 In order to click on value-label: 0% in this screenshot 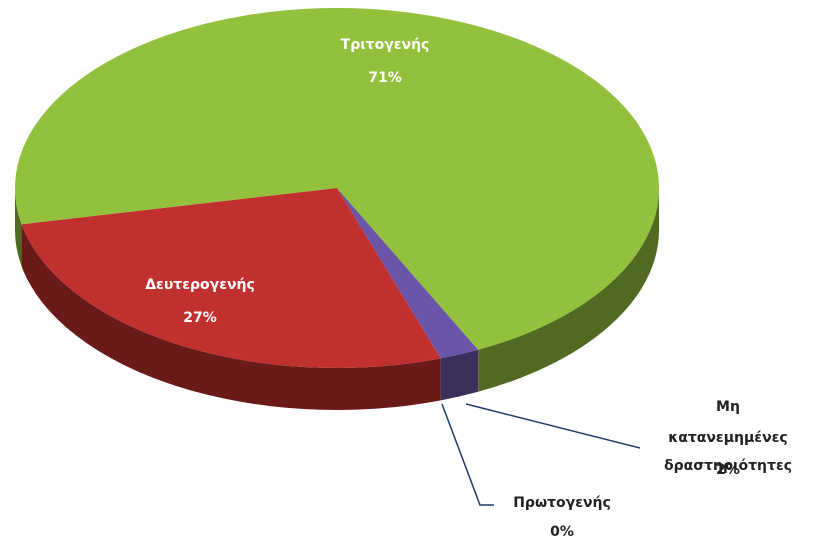, I will do `click(562, 531)`.